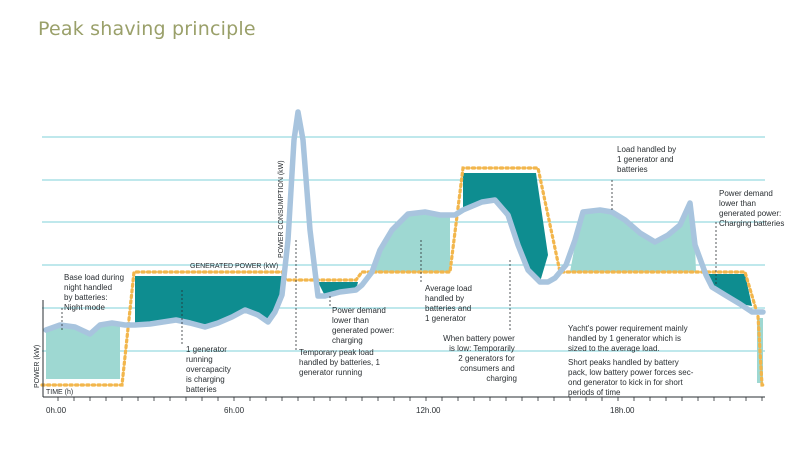 Image resolution: width=800 pixels, height=469 pixels. What do you see at coordinates (622, 410) in the screenshot?
I see `tick-label-18h: 18h.00` at bounding box center [622, 410].